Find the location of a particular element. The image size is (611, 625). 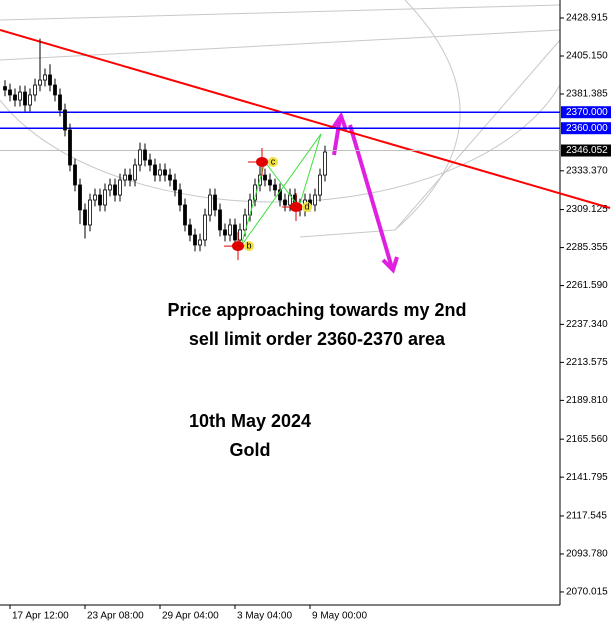

y-tick-label: 2285.355 is located at coordinates (587, 247).